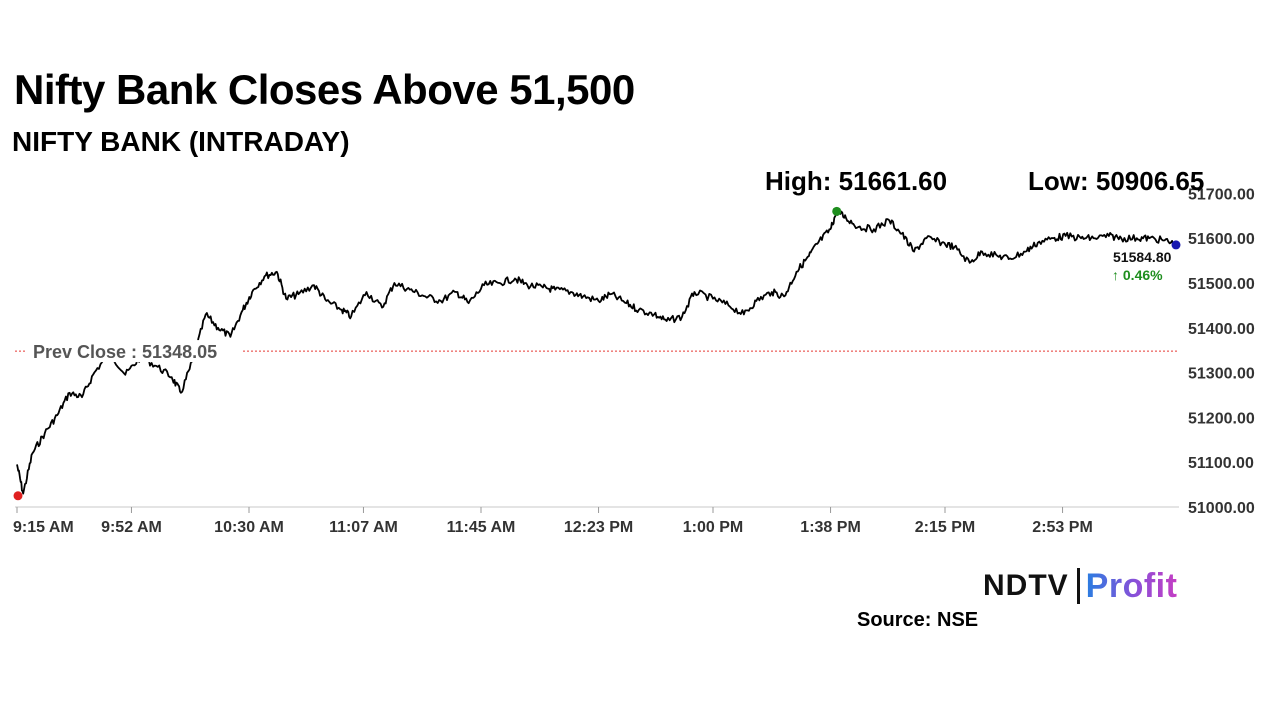 The width and height of the screenshot is (1280, 720). What do you see at coordinates (125, 352) in the screenshot?
I see `prev-close-label: Prev Close : 51348.05` at bounding box center [125, 352].